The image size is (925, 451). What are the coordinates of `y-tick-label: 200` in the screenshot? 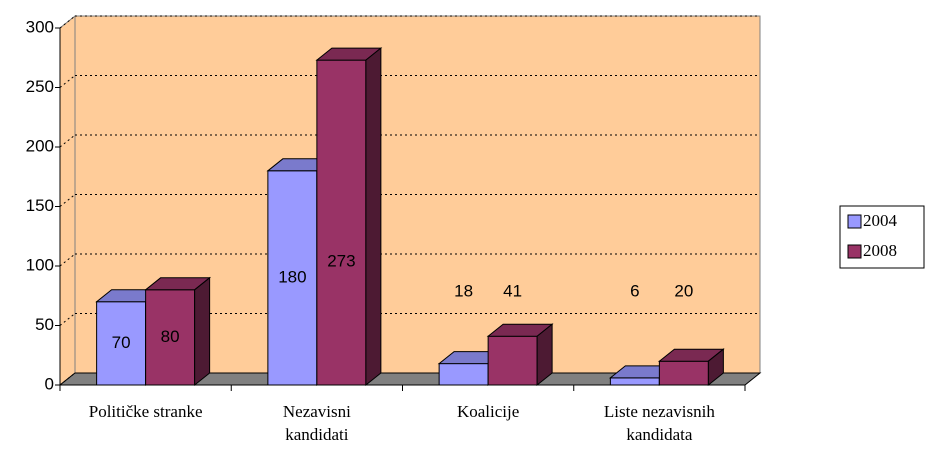 It's located at (40, 145).